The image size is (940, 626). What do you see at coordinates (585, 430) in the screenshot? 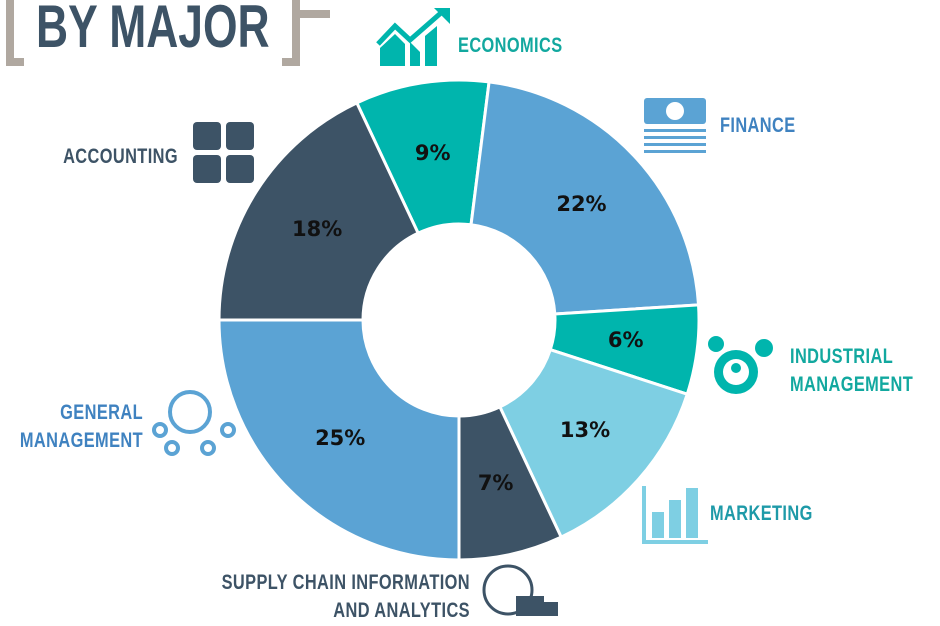
I see `value-label: 13%` at bounding box center [585, 430].